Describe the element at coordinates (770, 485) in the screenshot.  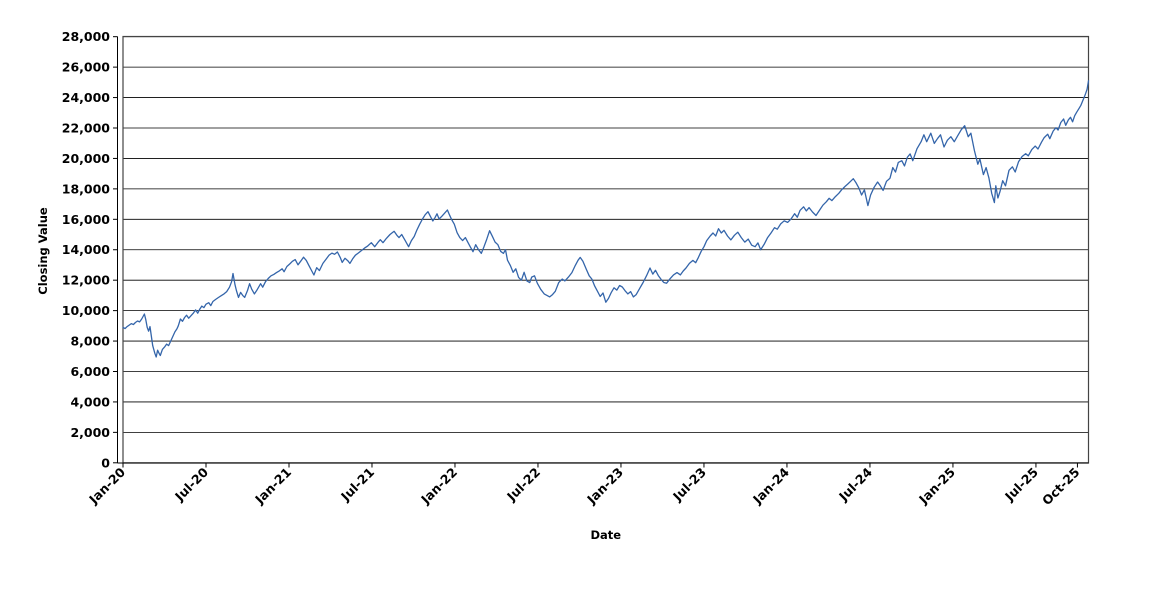
I see `x-tick-label: Jan-24` at that location.